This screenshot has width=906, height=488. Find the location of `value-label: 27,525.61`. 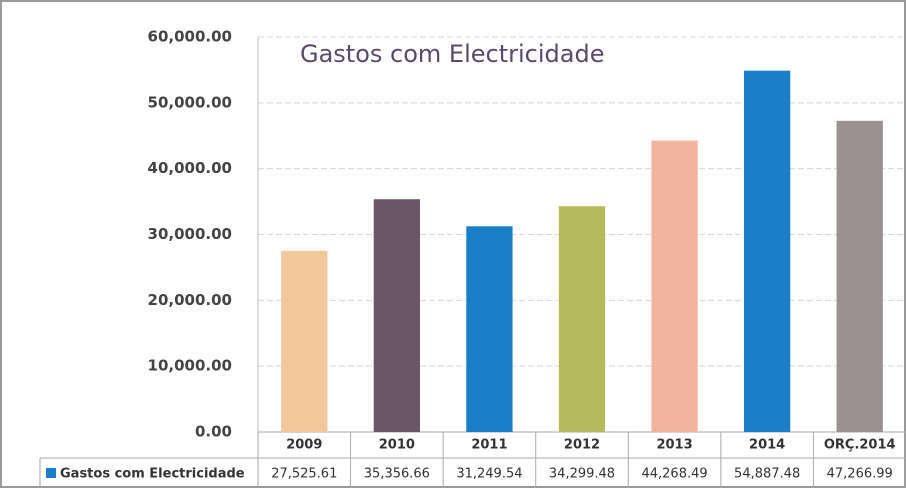

value-label: 27,525.61 is located at coordinates (304, 474).